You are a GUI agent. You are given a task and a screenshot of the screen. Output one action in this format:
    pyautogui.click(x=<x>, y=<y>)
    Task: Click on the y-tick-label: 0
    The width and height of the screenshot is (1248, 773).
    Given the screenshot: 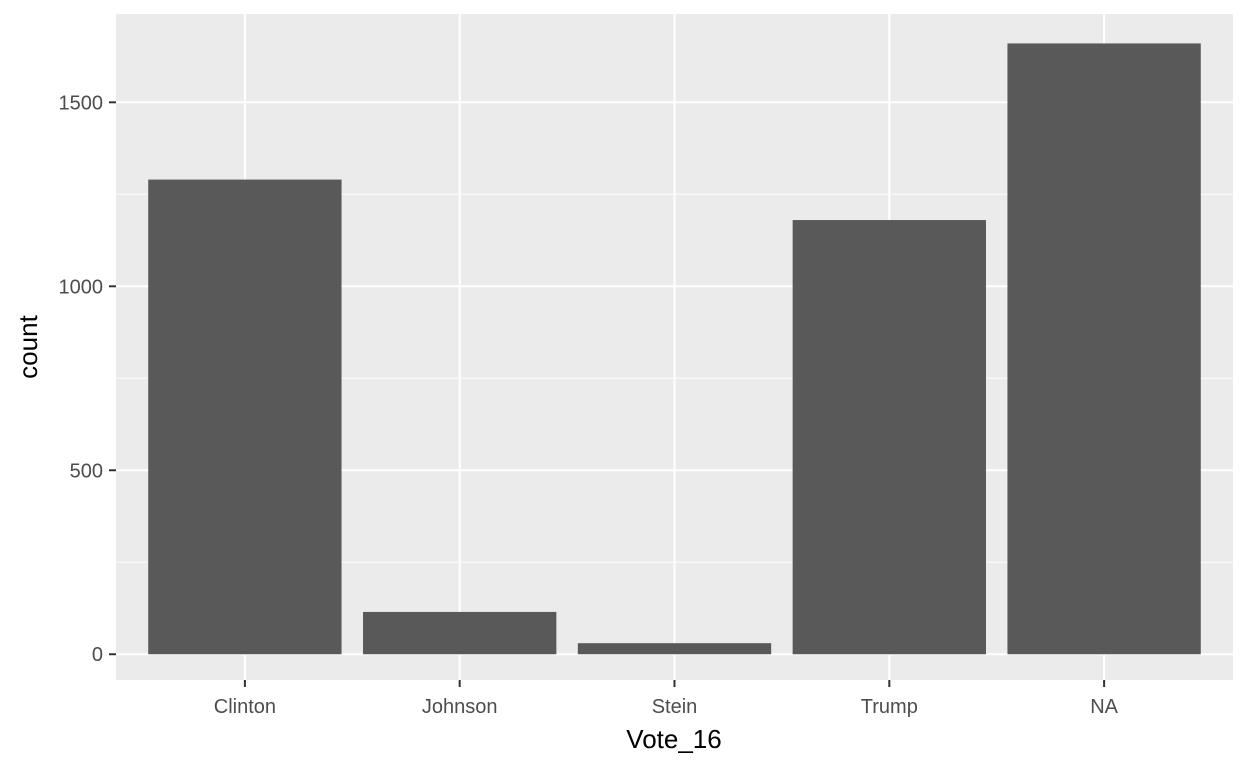 What is the action you would take?
    pyautogui.click(x=97, y=655)
    